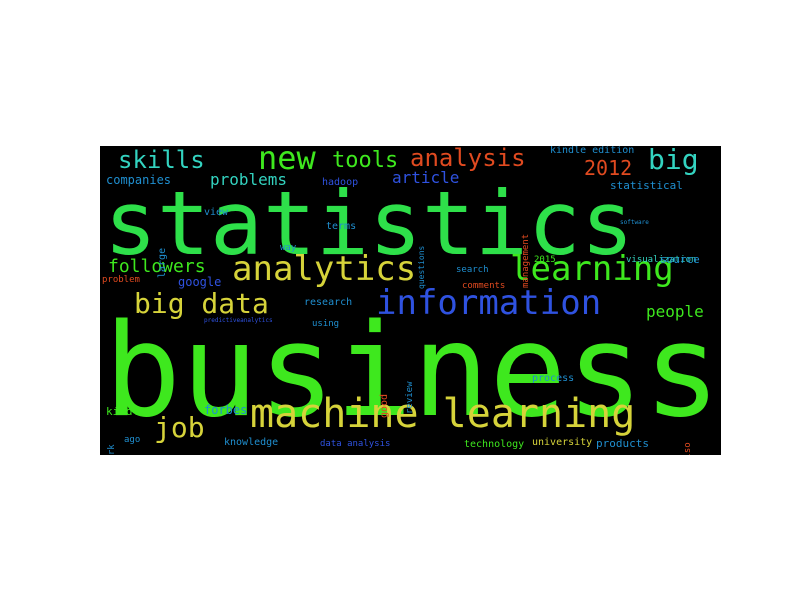  Describe the element at coordinates (494, 444) in the screenshot. I see `word-technology: technology` at that location.